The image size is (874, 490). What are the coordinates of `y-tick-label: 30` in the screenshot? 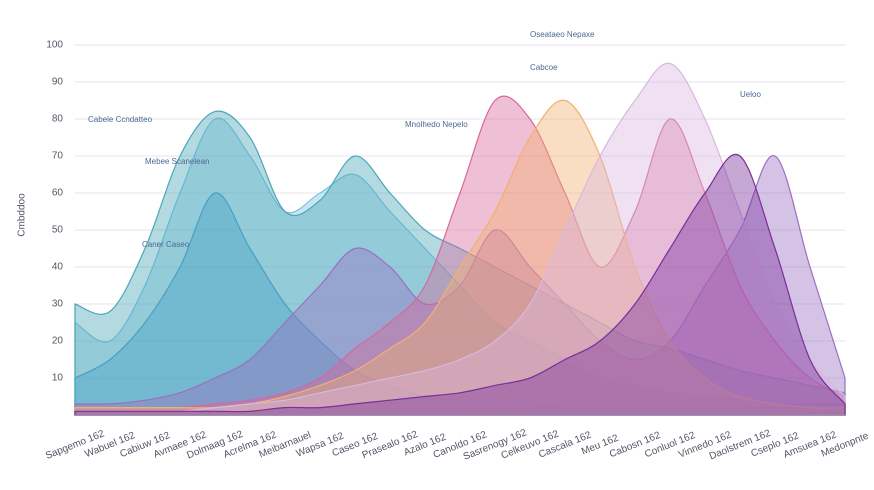 It's located at (58, 304).